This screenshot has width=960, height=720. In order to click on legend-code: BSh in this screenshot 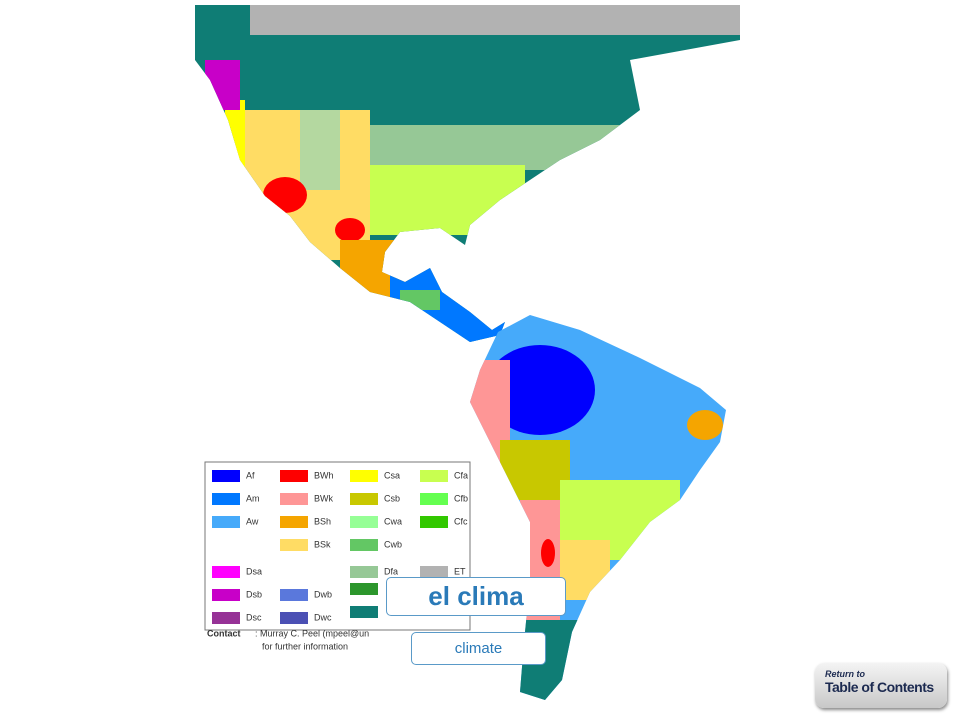, I will do `click(322, 521)`.